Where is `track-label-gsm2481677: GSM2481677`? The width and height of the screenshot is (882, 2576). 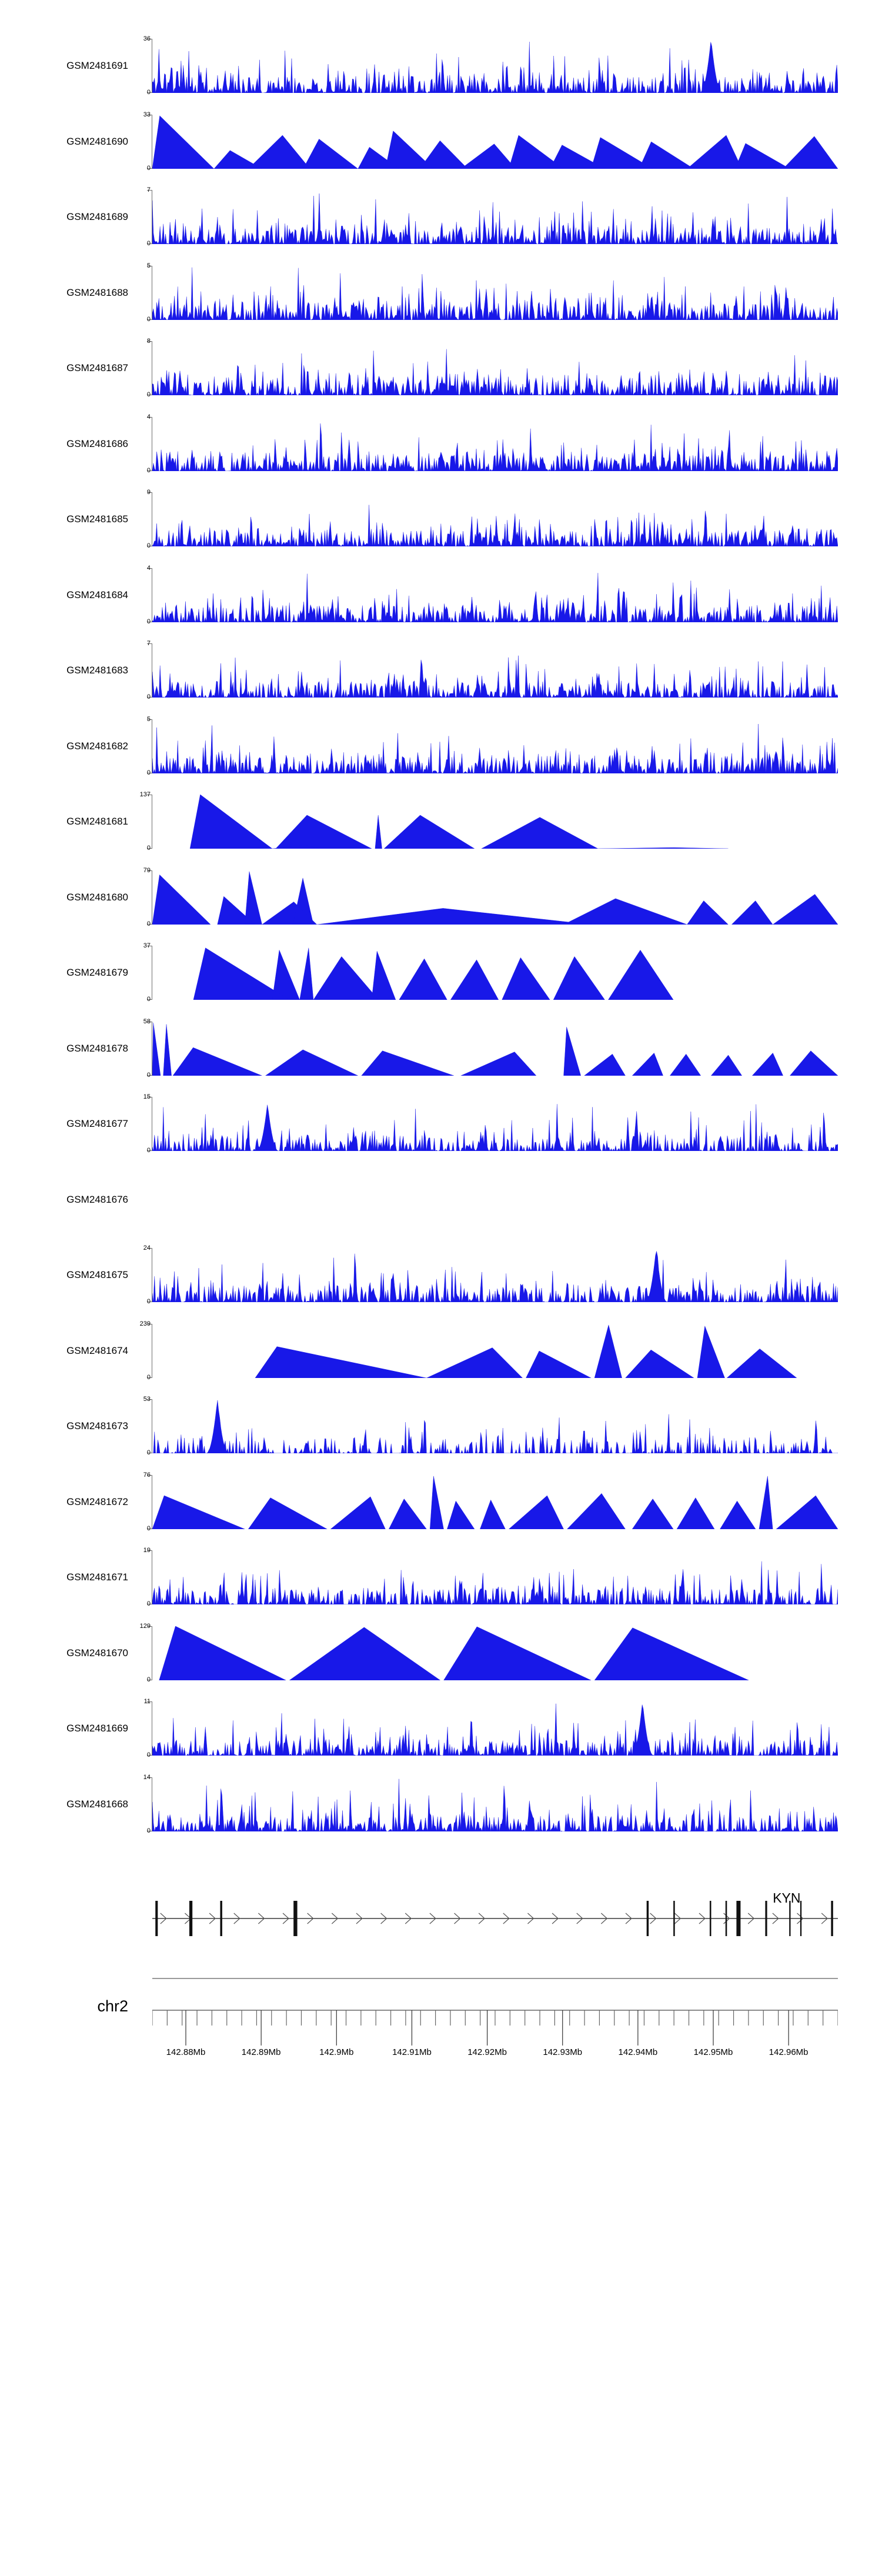 track-label-gsm2481677: GSM2481677 is located at coordinates (97, 1123).